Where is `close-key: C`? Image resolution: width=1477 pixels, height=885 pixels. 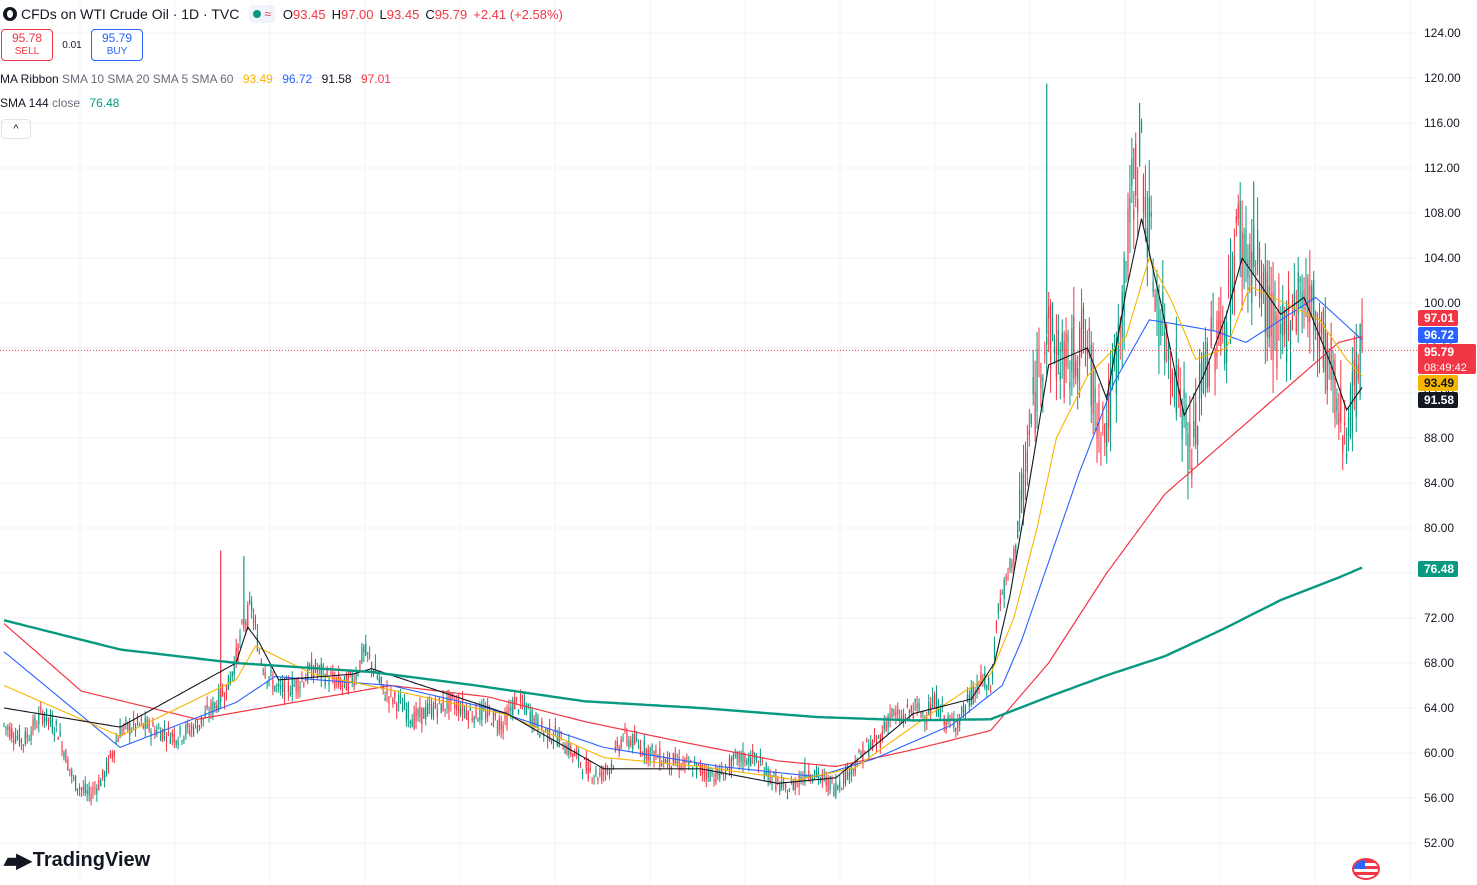 close-key: C is located at coordinates (430, 14).